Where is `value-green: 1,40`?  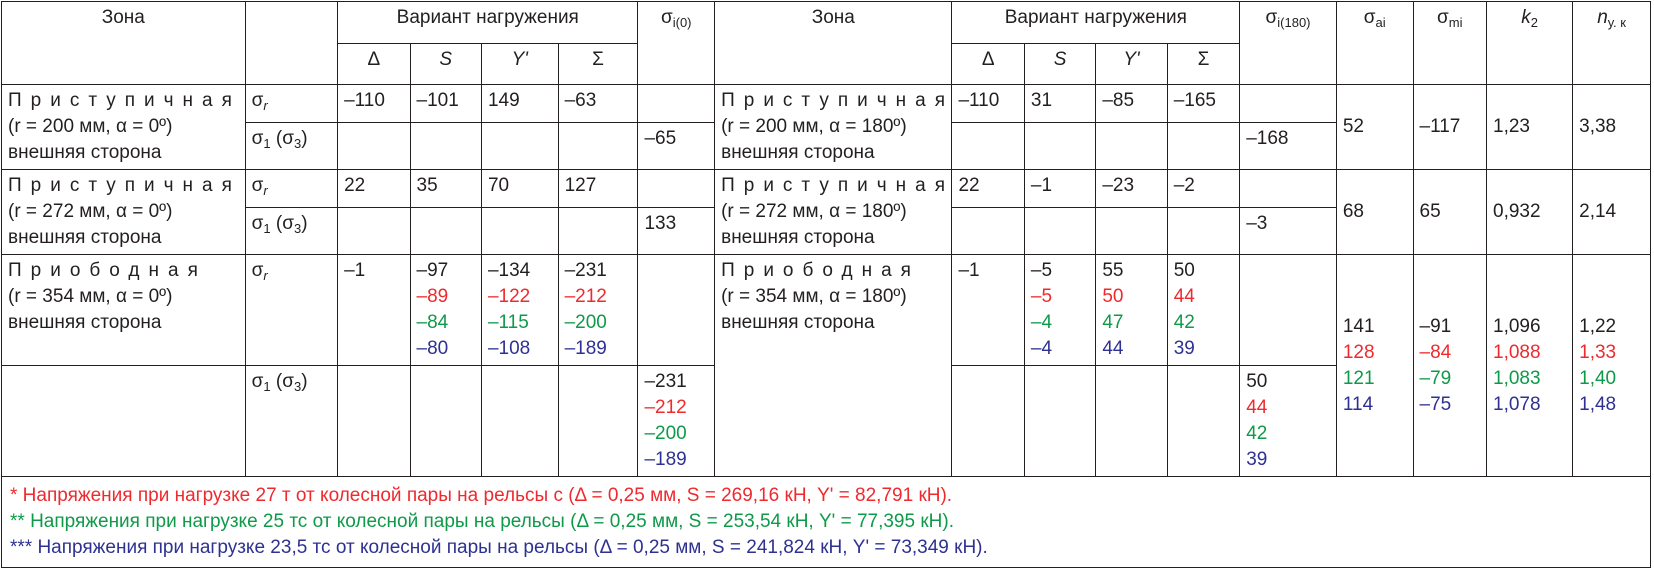 value-green: 1,40 is located at coordinates (1598, 378).